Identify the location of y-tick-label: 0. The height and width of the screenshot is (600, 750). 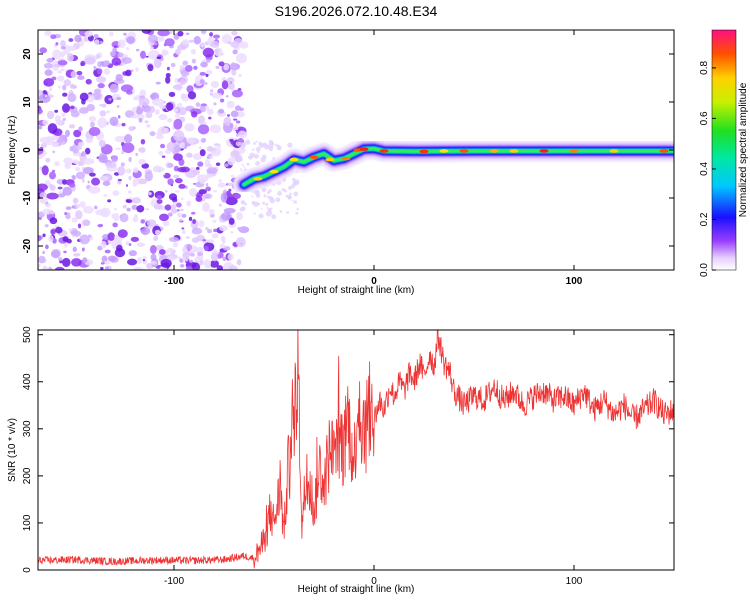
(27, 150).